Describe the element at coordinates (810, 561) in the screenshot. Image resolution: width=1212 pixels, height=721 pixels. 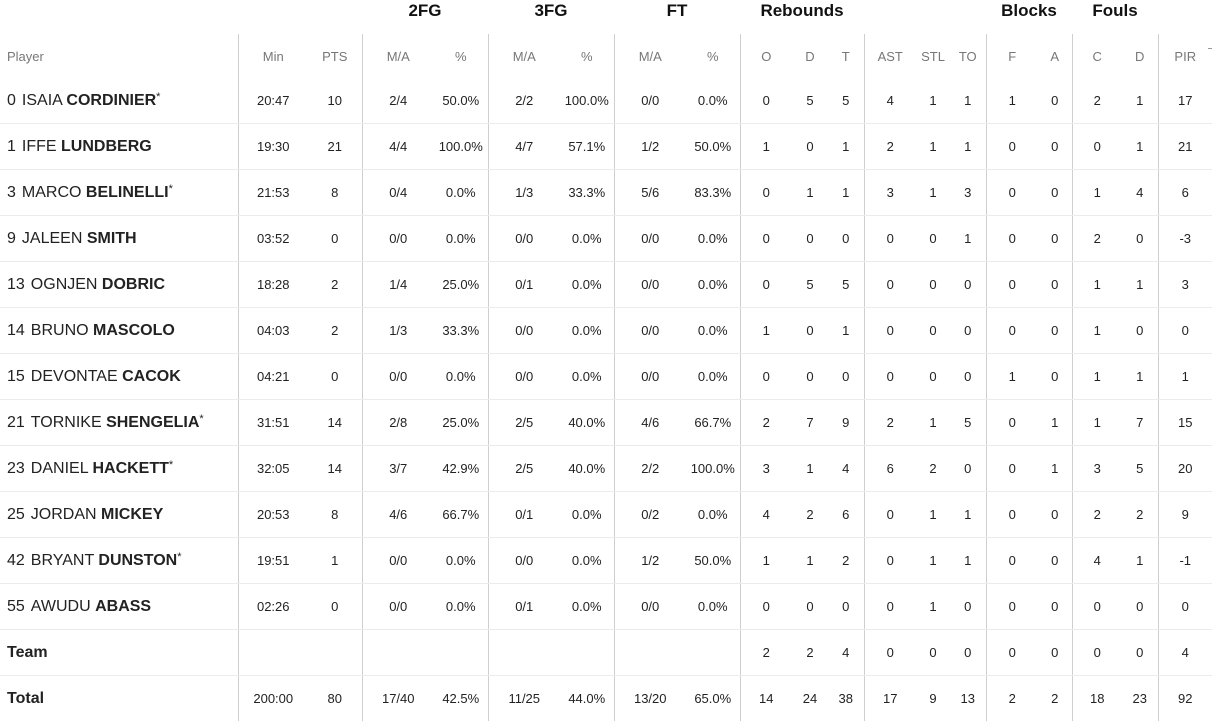
I see `stat-reb-d: 1` at that location.